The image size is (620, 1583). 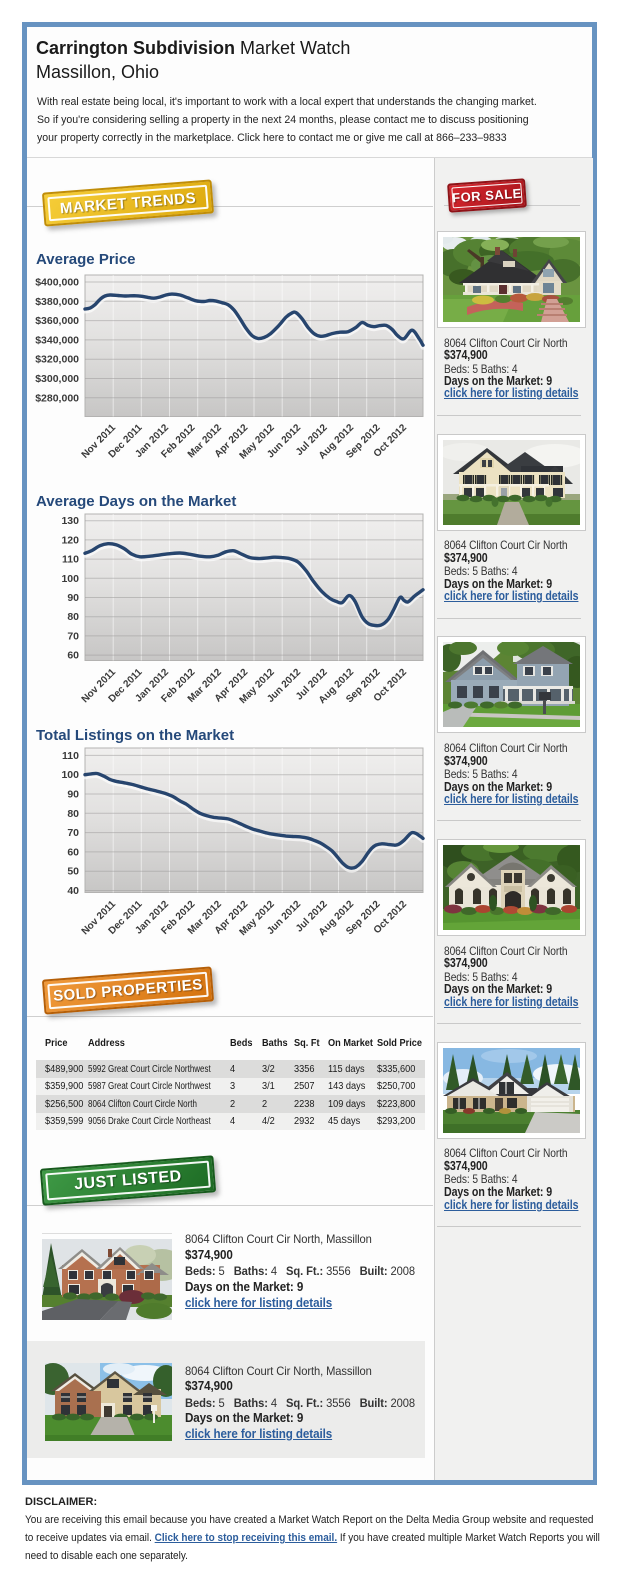 What do you see at coordinates (57, 379) in the screenshot?
I see `svg-text: $300,000` at bounding box center [57, 379].